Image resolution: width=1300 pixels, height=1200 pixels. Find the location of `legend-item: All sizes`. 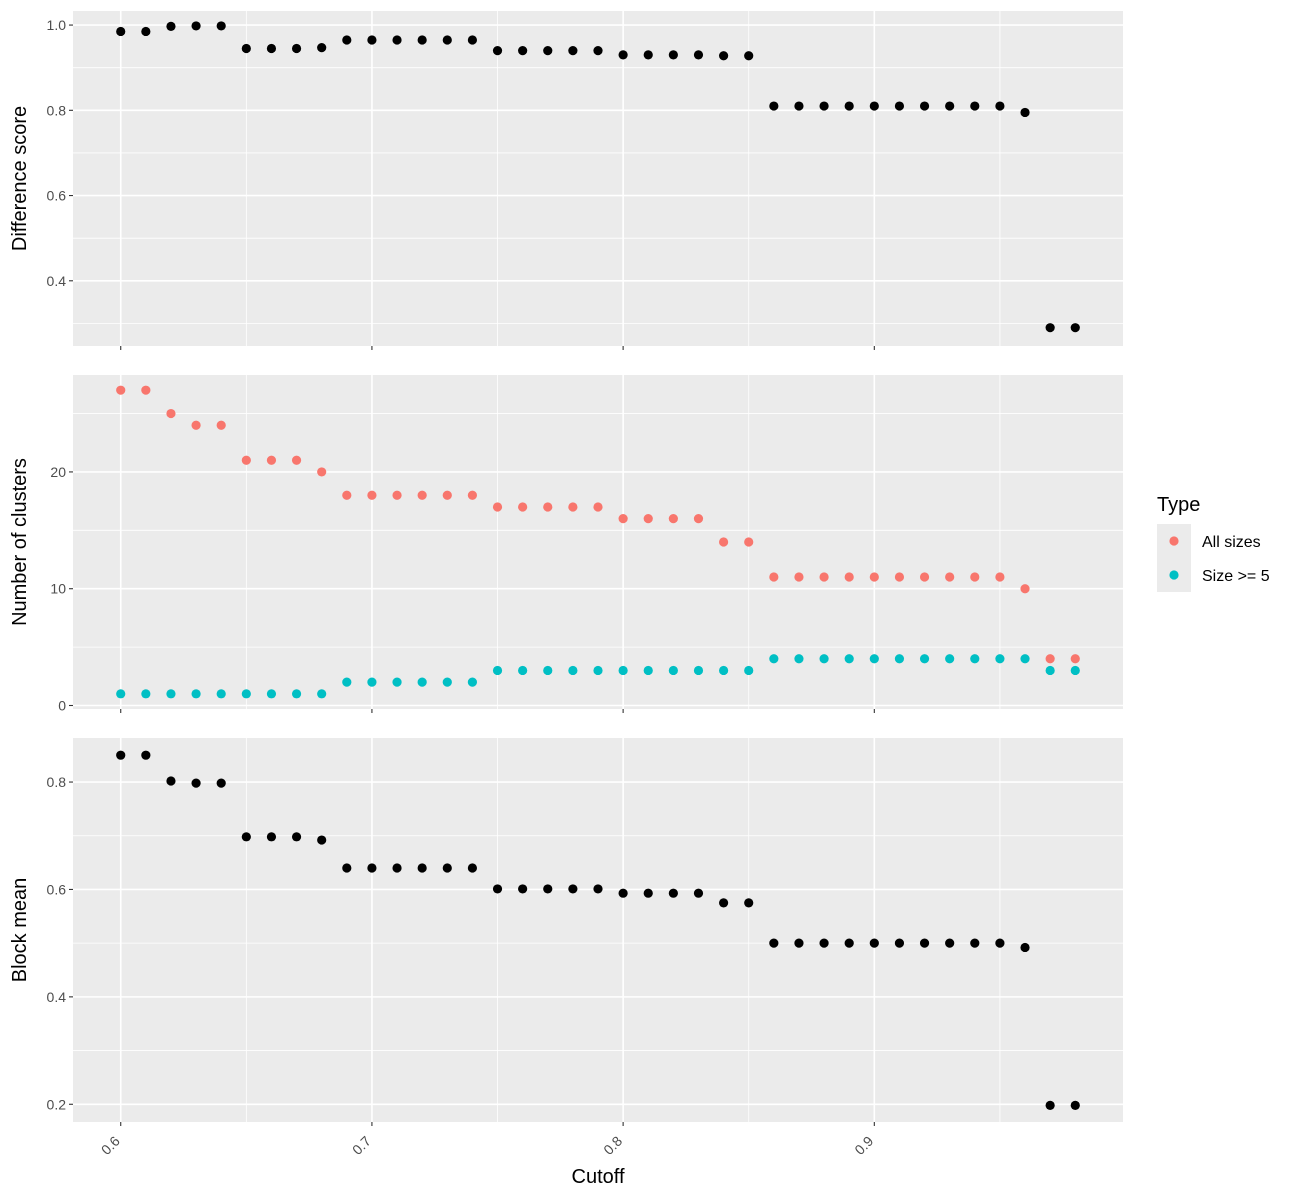

legend-item: All sizes is located at coordinates (1209, 541).